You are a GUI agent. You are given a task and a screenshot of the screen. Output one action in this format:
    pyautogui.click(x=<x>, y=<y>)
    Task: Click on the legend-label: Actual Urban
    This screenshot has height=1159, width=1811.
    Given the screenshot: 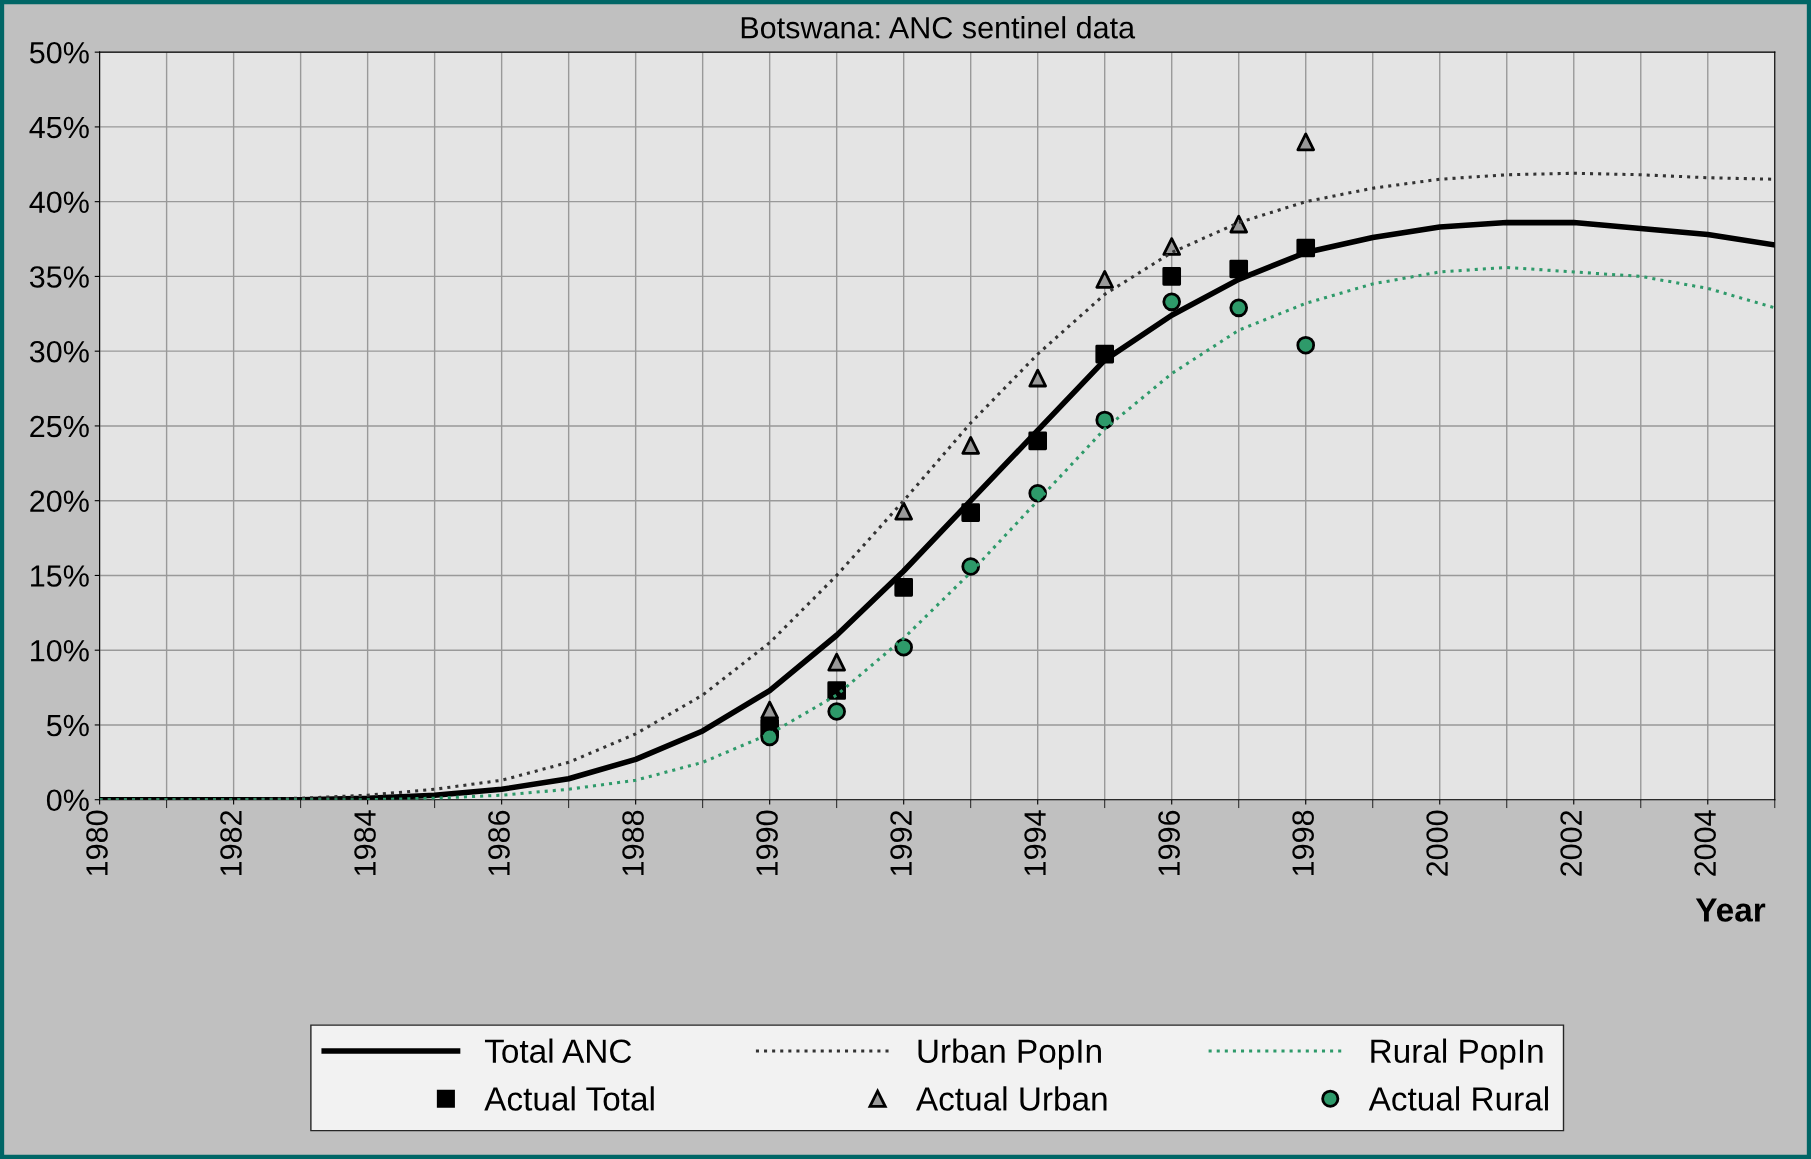 What is the action you would take?
    pyautogui.click(x=1011, y=1098)
    